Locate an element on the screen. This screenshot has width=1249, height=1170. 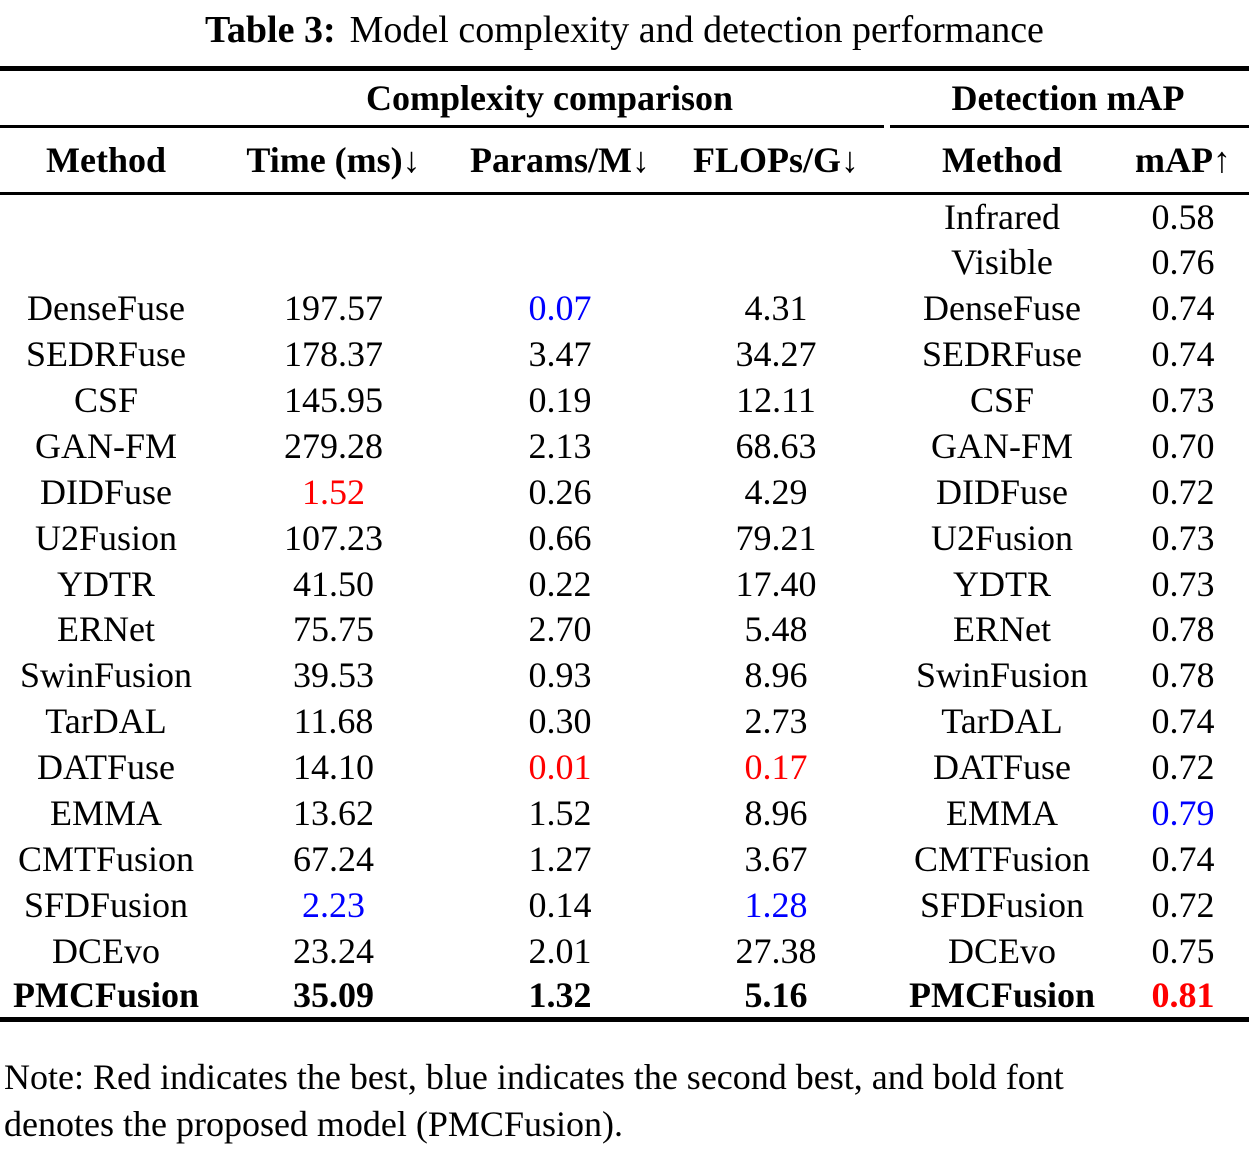
table-cell: 2.01 is located at coordinates (560, 950).